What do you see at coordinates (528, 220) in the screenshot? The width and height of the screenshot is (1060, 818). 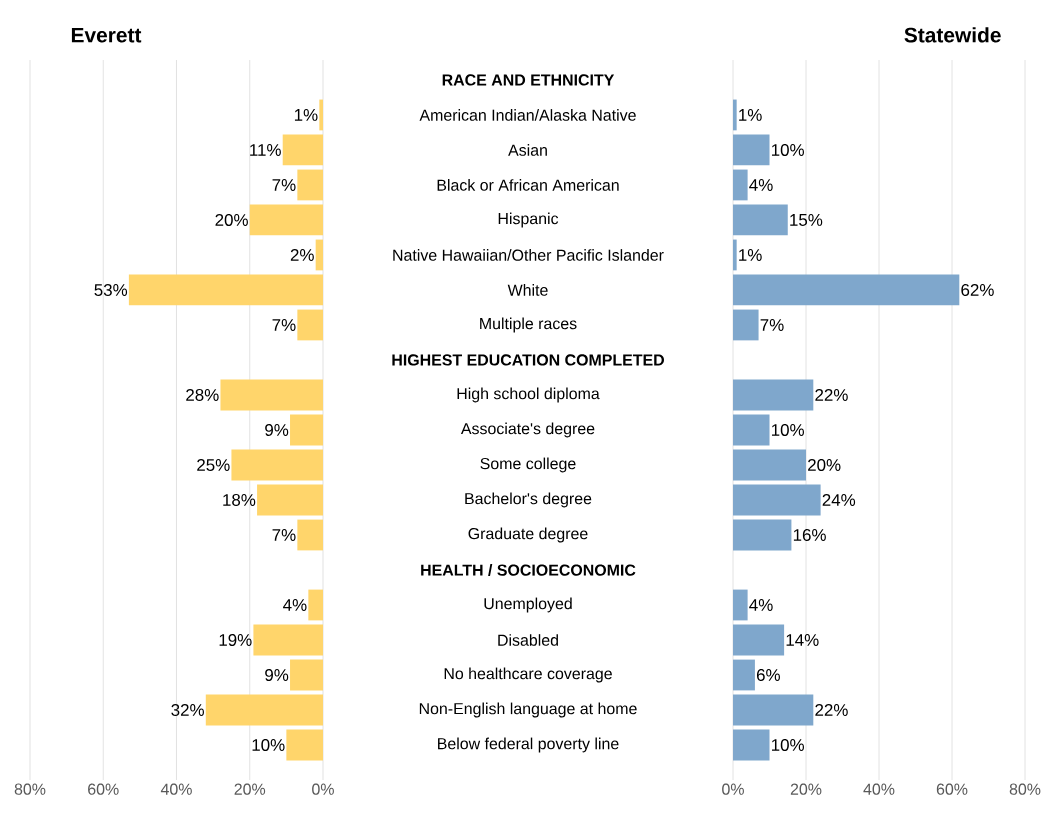 I see `y-tick-label: Hispanic` at bounding box center [528, 220].